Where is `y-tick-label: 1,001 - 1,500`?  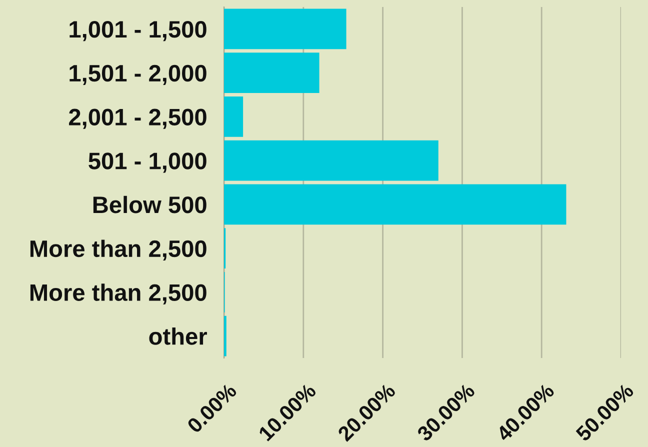
y-tick-label: 1,001 - 1,500 is located at coordinates (138, 31).